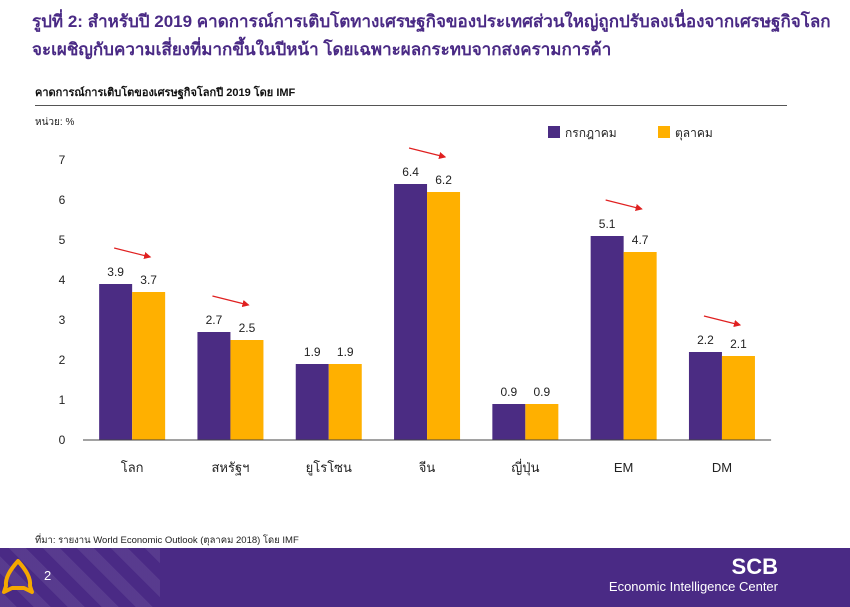 Image resolution: width=850 pixels, height=607 pixels. I want to click on y-tick-label: 3, so click(62, 320).